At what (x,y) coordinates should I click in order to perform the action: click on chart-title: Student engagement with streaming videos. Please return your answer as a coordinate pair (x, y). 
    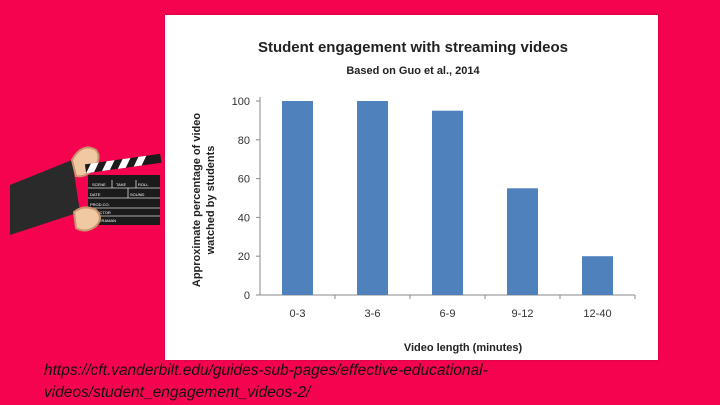
    Looking at the image, I should click on (413, 47).